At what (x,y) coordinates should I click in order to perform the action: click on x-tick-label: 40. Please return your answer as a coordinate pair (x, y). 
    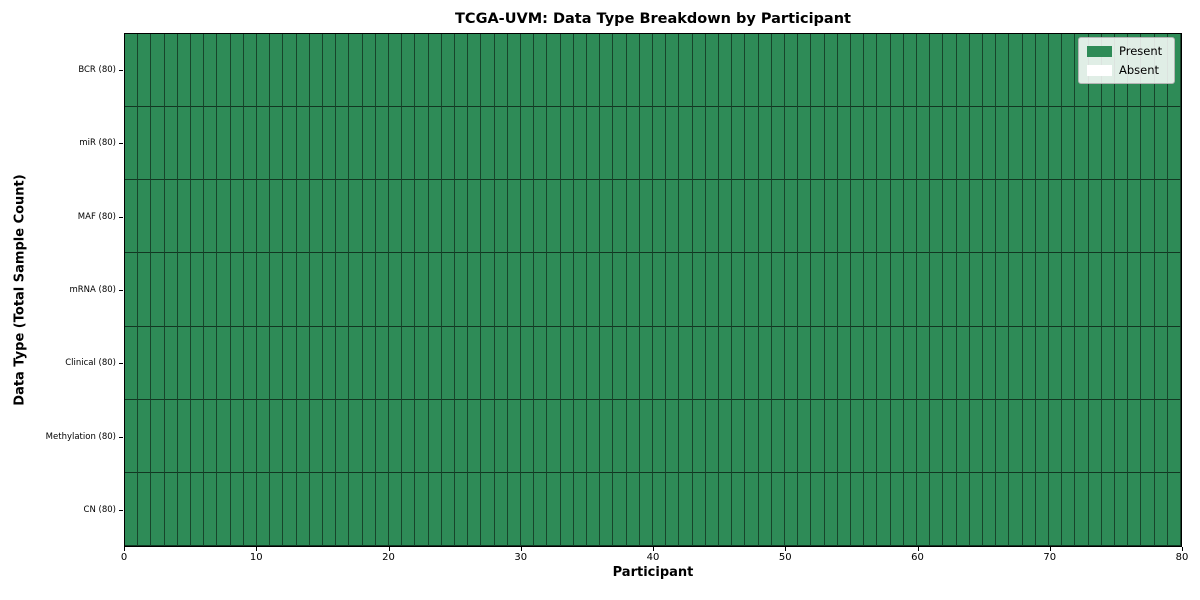
    Looking at the image, I should click on (653, 557).